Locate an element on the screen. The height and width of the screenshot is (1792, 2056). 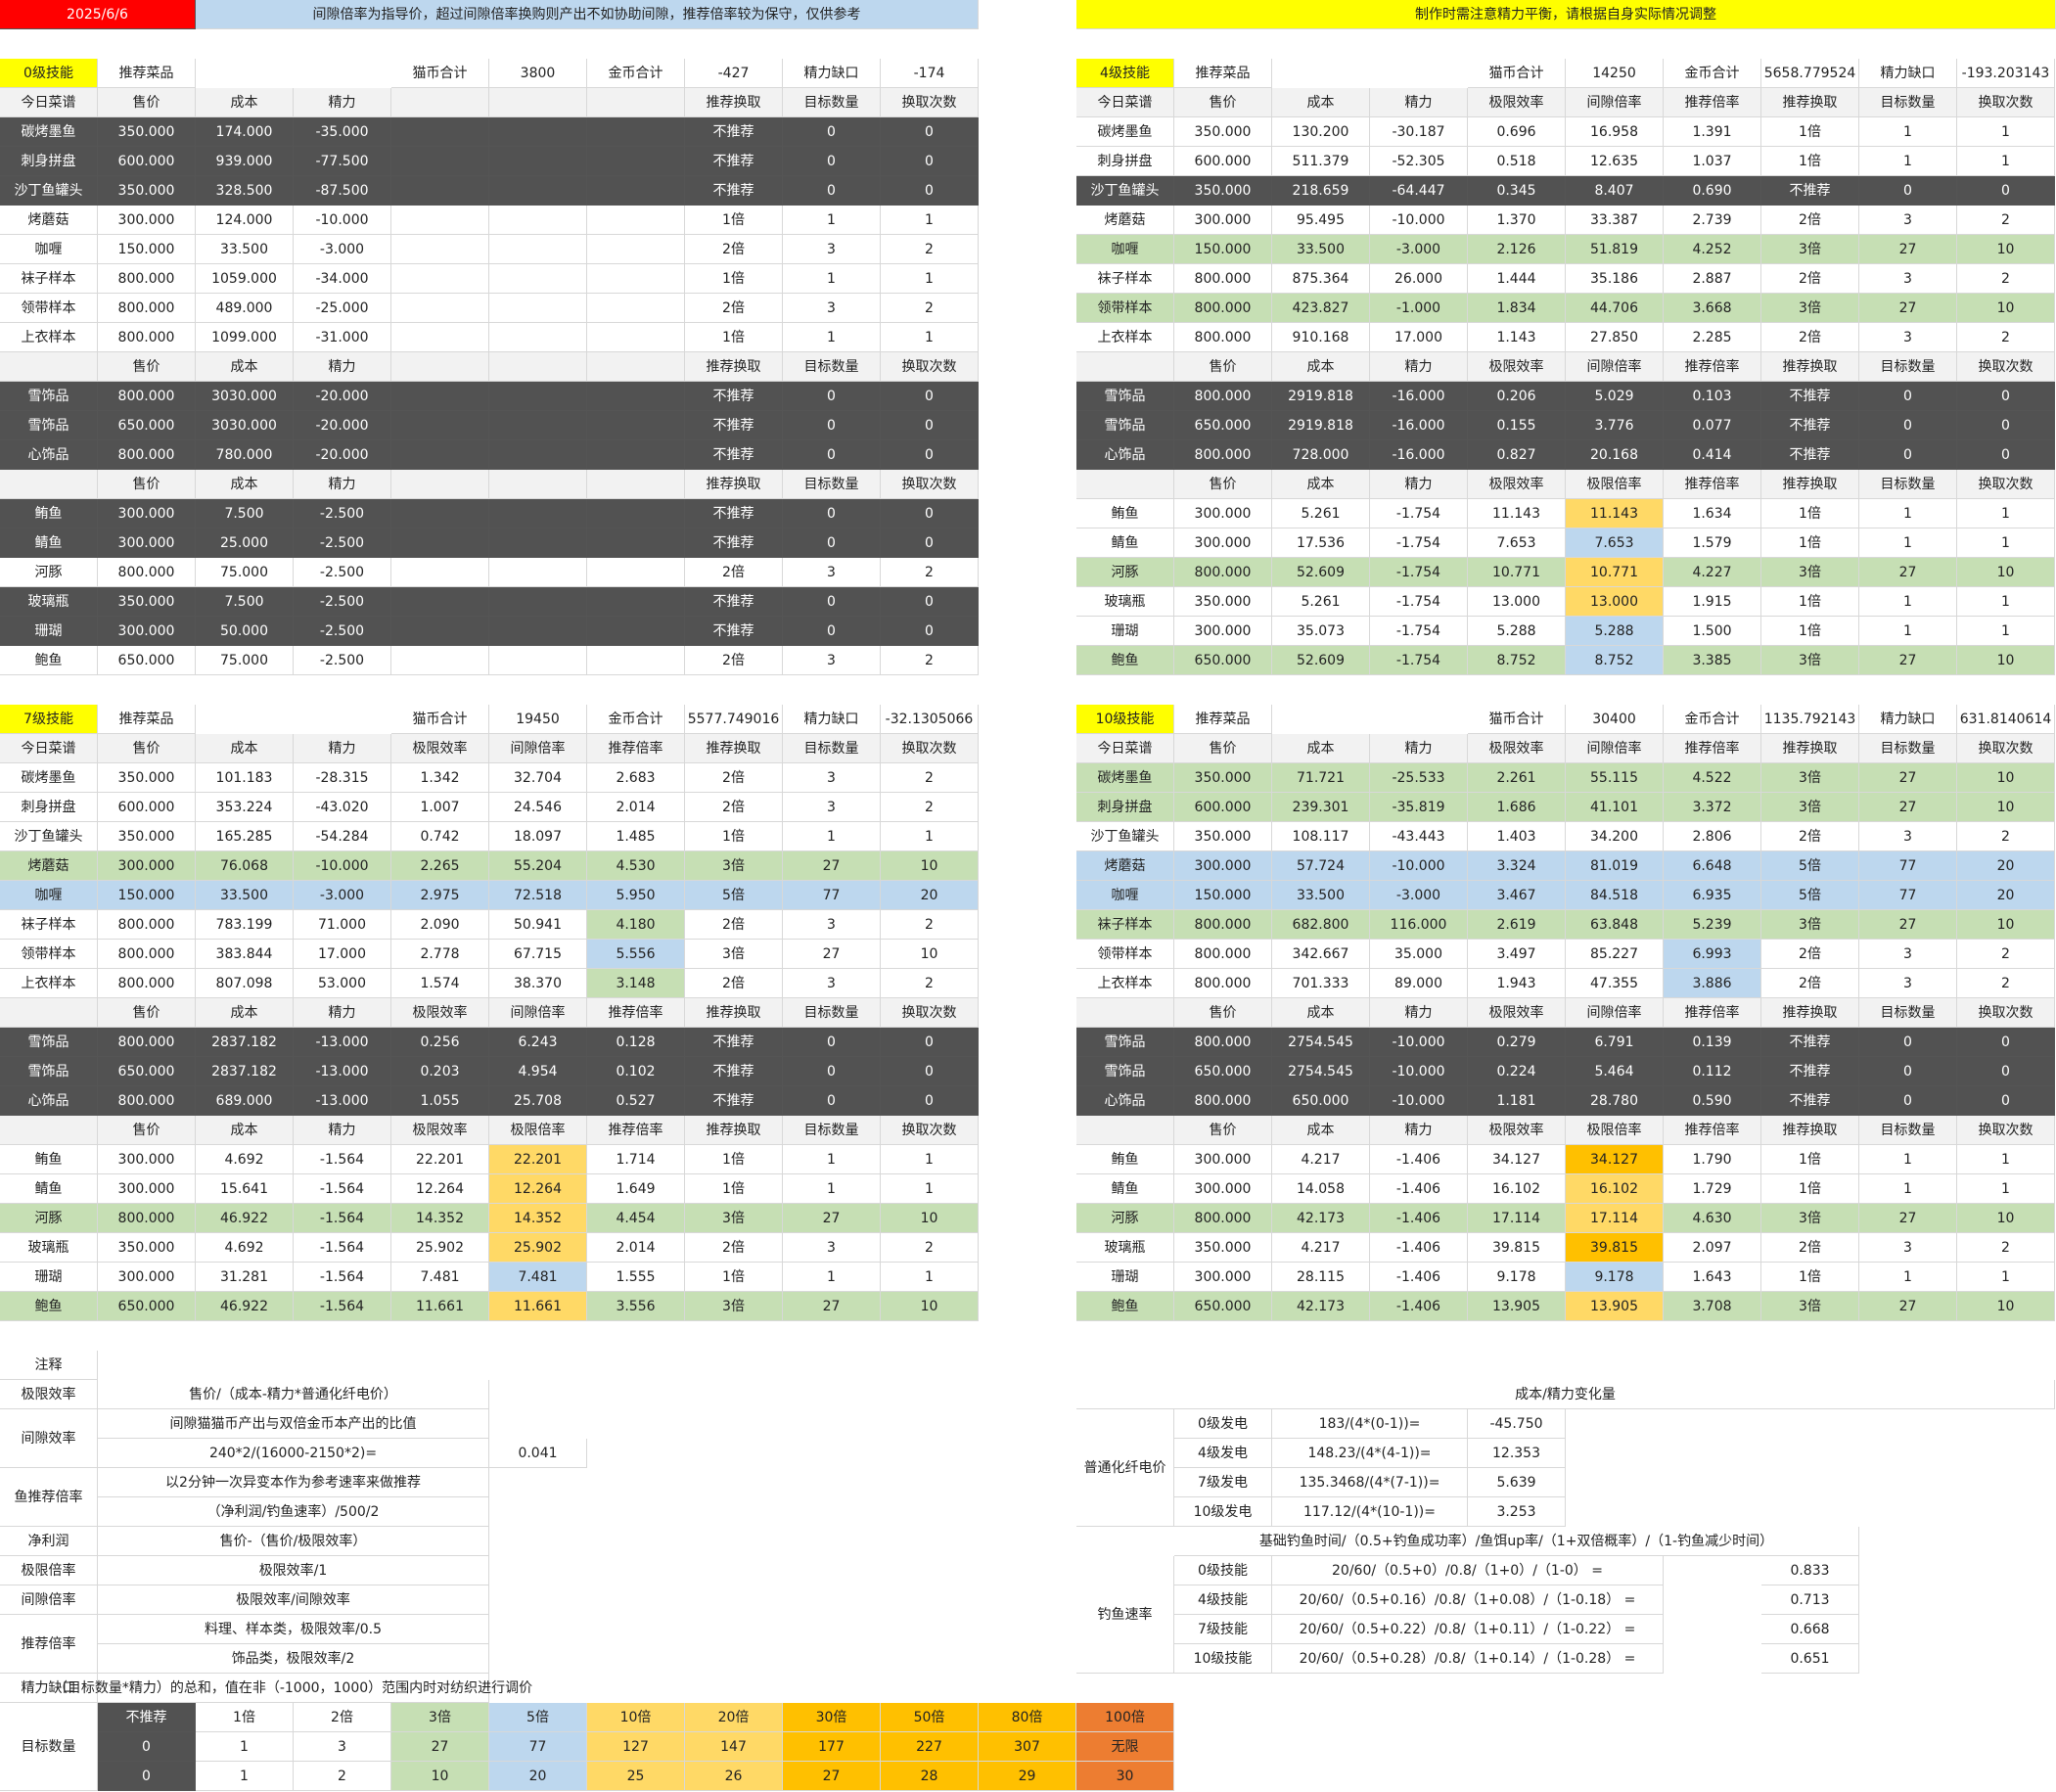
item-value: -1.406 is located at coordinates (1419, 1189).